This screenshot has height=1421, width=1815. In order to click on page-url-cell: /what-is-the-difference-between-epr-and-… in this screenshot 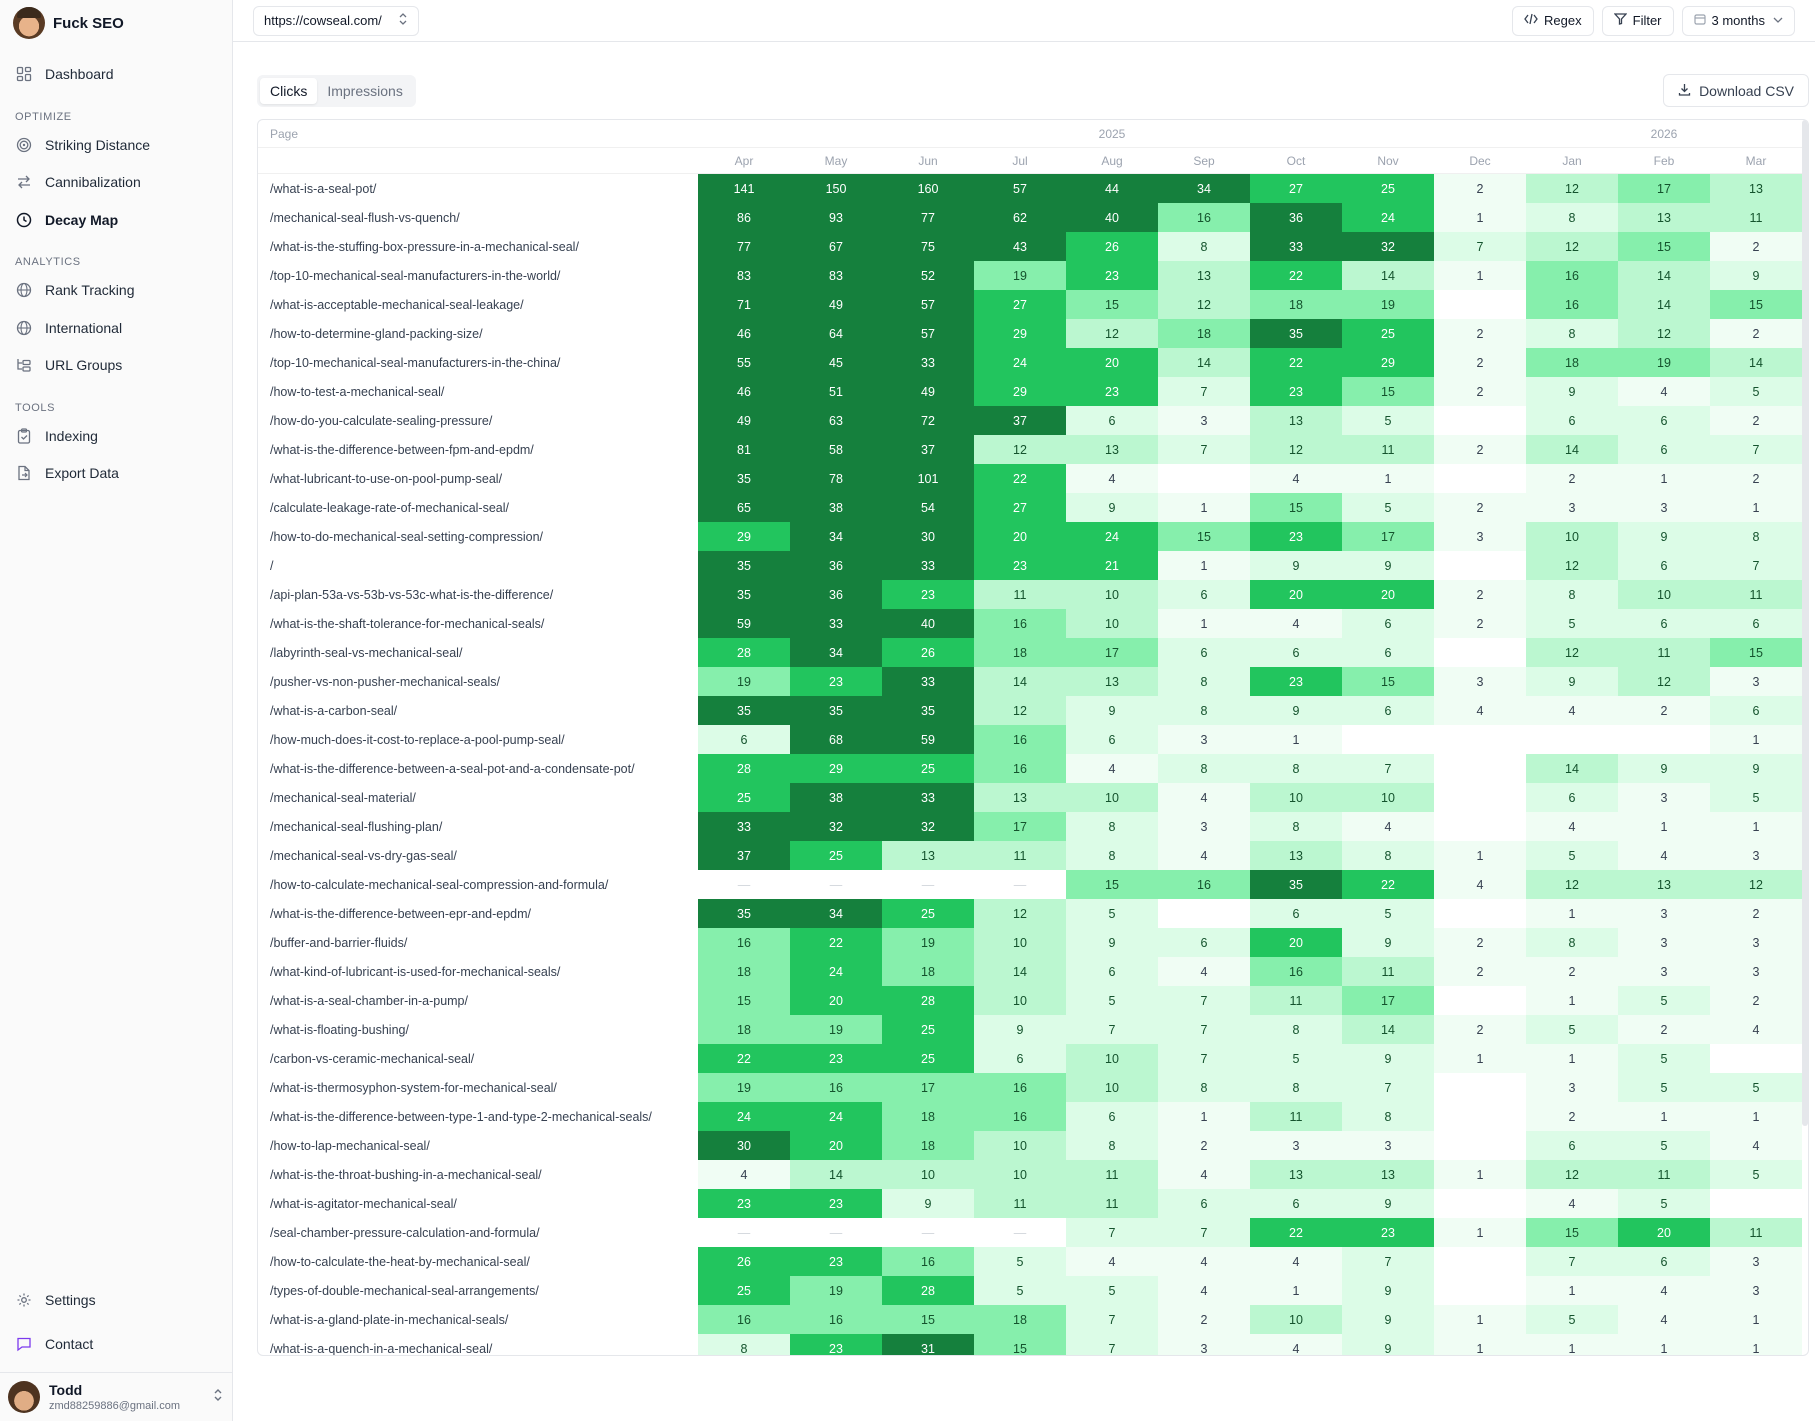, I will do `click(401, 913)`.